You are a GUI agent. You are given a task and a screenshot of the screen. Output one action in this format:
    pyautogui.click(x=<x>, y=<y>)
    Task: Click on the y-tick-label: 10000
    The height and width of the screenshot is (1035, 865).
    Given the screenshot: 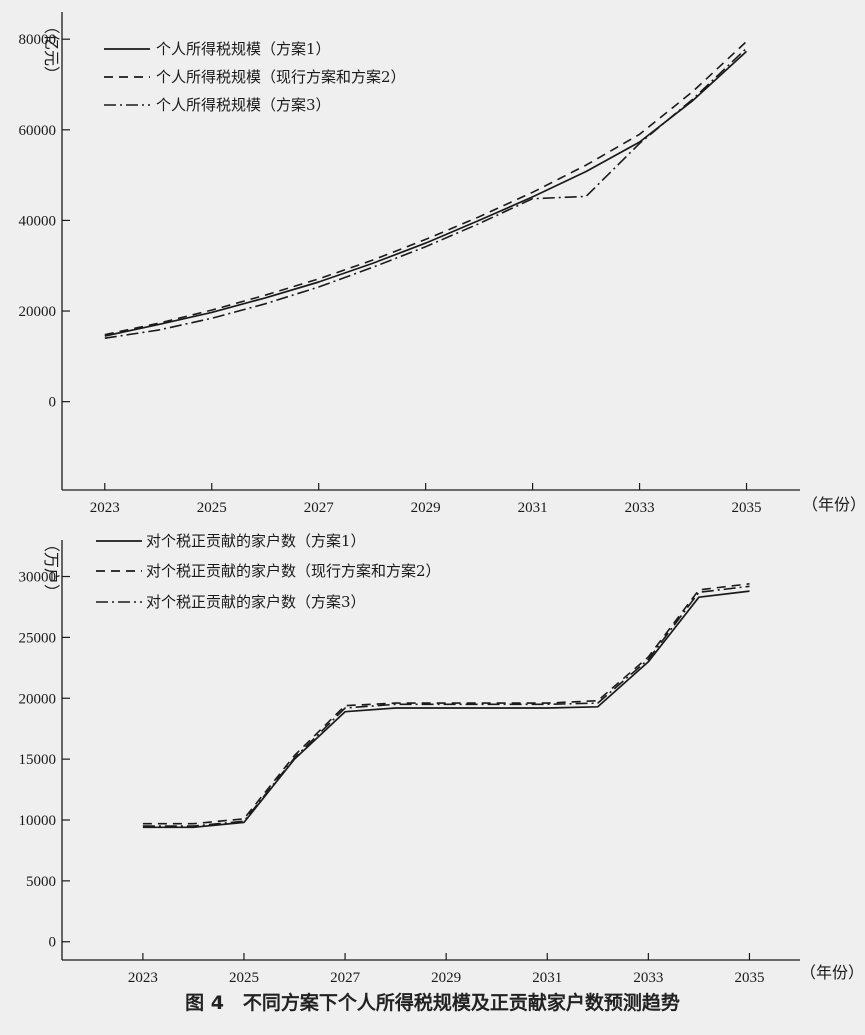 What is the action you would take?
    pyautogui.click(x=38, y=821)
    